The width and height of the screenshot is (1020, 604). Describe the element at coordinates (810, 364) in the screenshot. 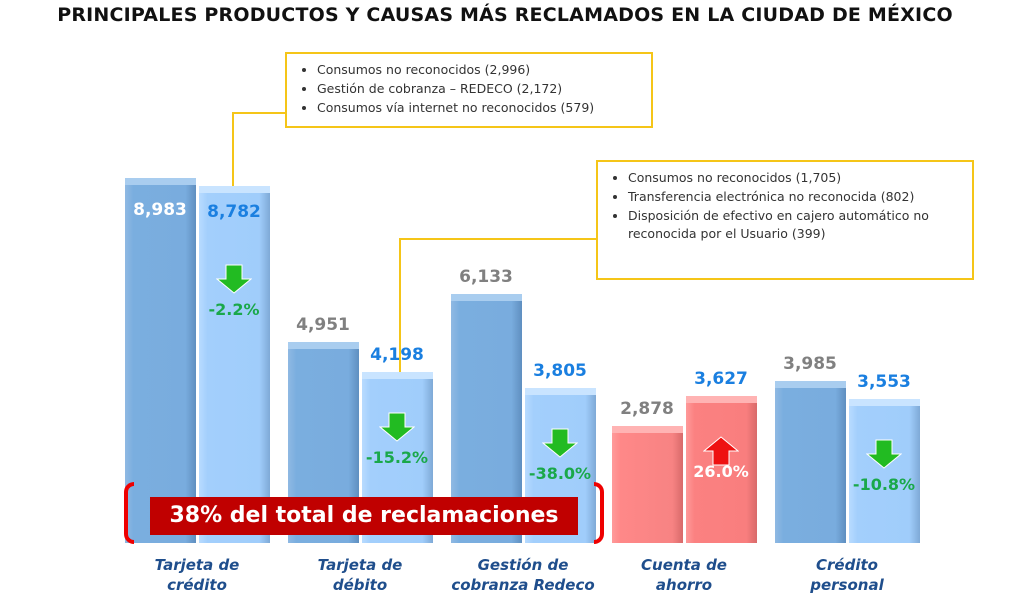

I see `label-previous: 3,985` at that location.